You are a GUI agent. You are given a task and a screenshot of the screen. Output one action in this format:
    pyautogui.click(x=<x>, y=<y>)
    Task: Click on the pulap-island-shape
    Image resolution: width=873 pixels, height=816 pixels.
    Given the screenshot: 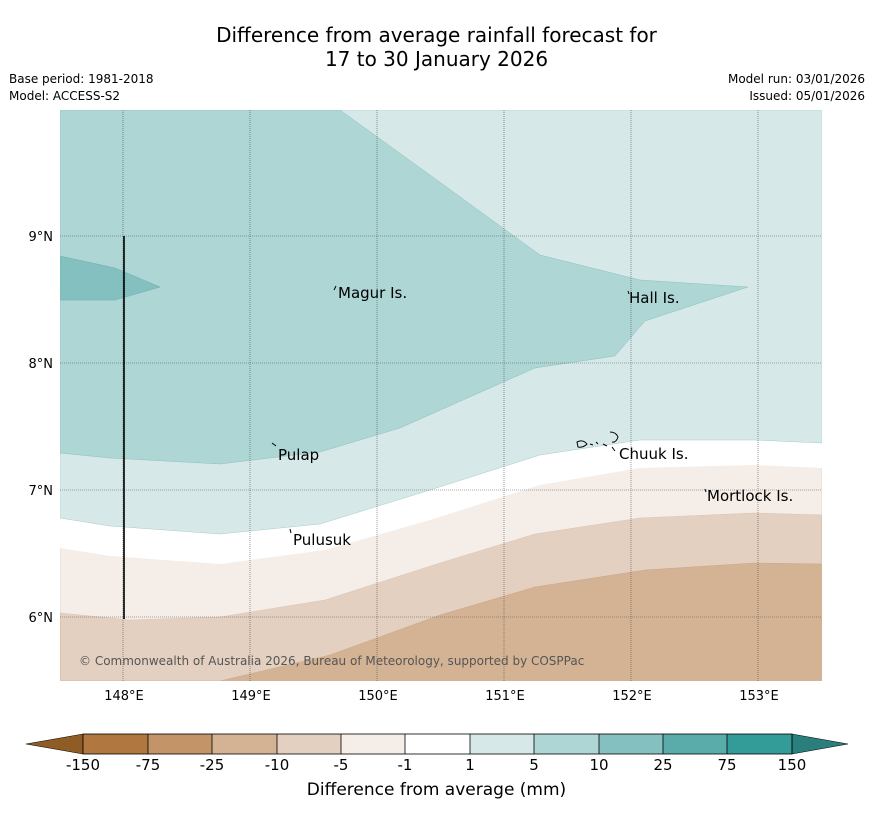 What is the action you would take?
    pyautogui.click(x=274, y=444)
    